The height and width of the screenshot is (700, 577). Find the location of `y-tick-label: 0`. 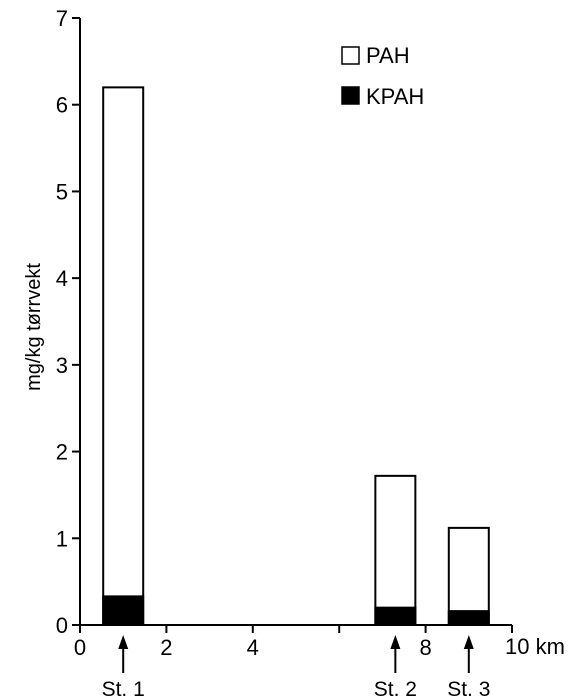

y-tick-label: 0 is located at coordinates (62, 625).